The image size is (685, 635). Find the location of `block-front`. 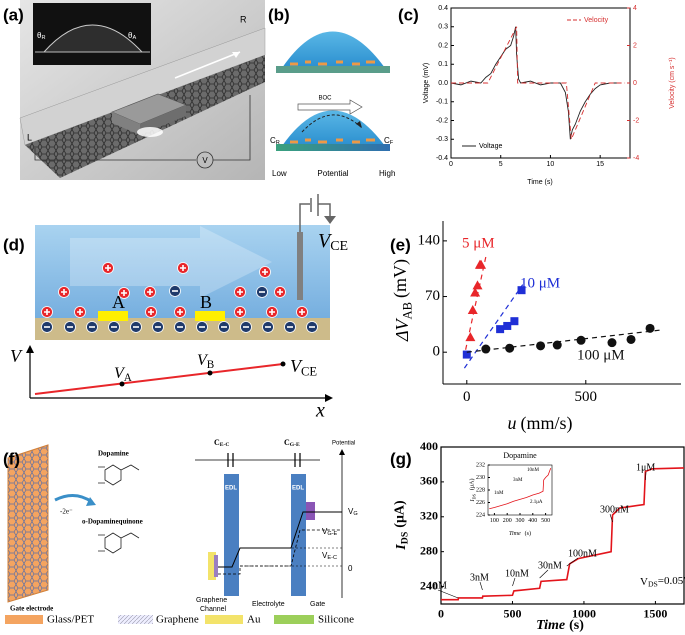

block-front is located at coordinates (126, 123).